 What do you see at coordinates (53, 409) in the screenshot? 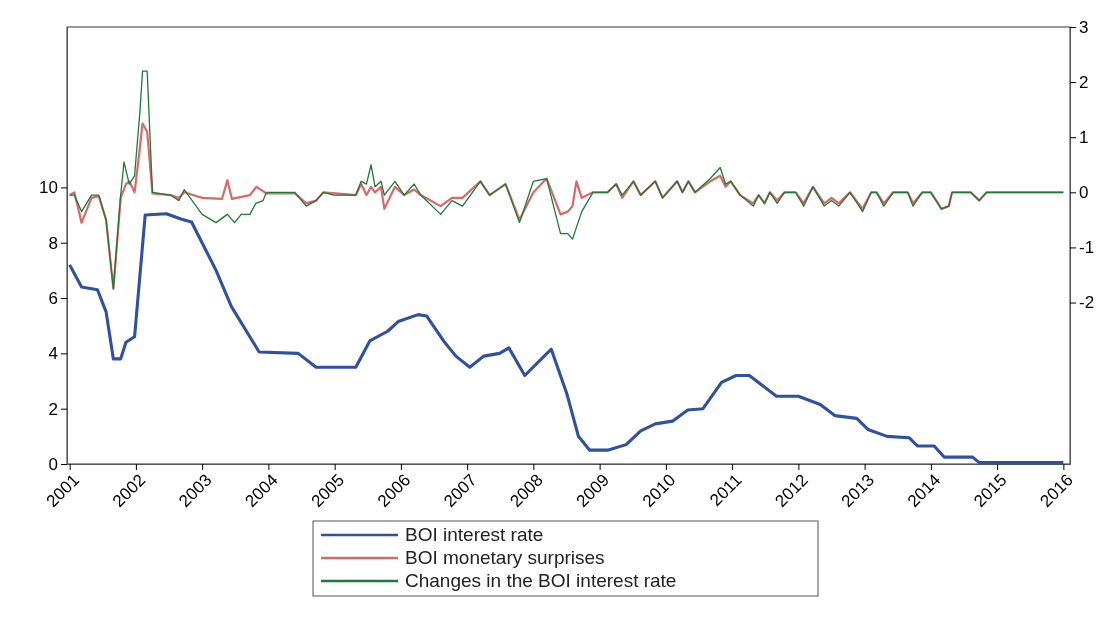
I see `y-tick-label: 2` at bounding box center [53, 409].